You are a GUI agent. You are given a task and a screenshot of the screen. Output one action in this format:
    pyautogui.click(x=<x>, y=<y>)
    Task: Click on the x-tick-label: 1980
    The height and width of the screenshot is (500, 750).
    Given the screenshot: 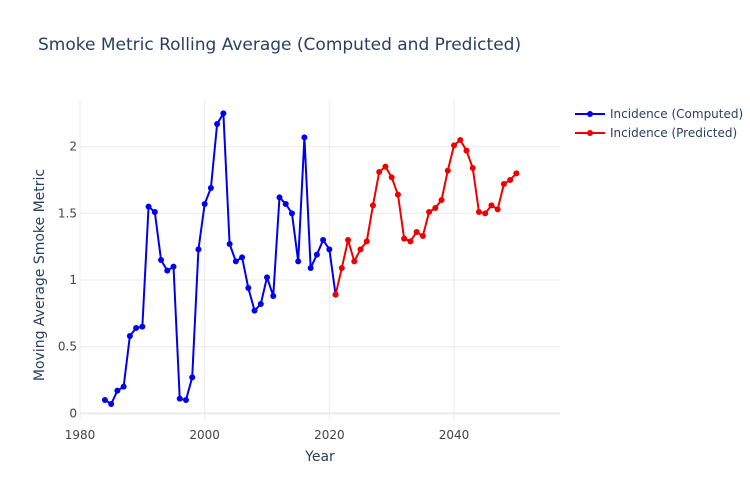 What is the action you would take?
    pyautogui.click(x=80, y=435)
    